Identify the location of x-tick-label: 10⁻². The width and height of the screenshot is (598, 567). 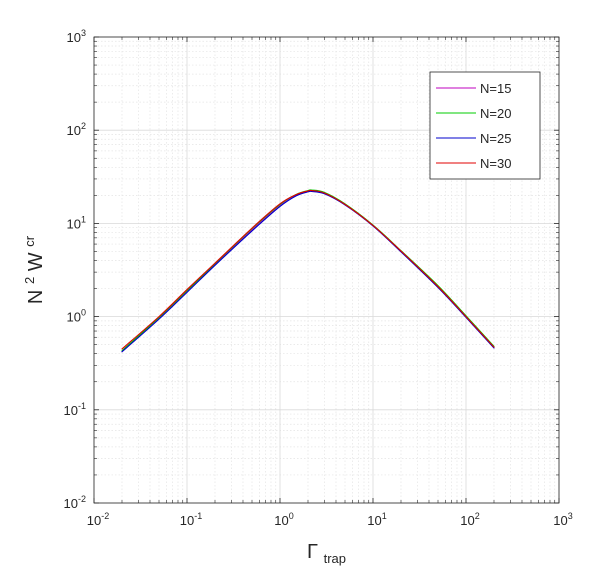
(98, 519).